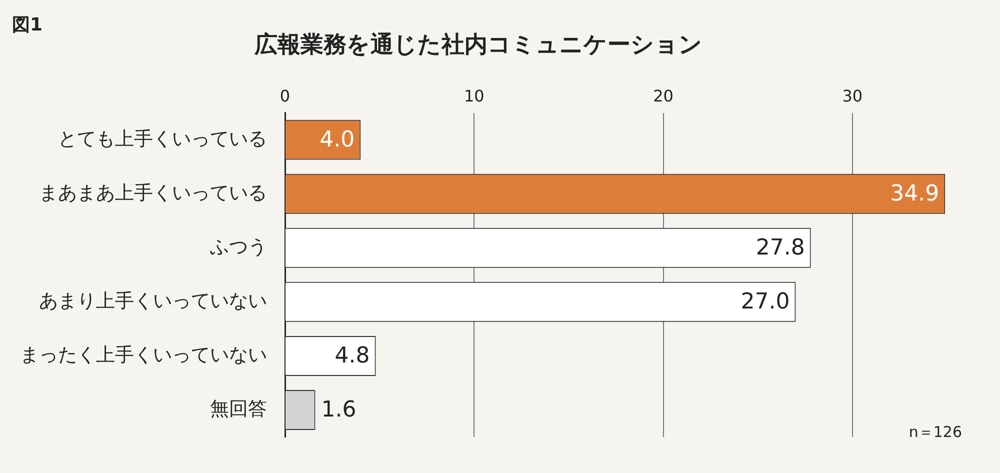  Describe the element at coordinates (338, 410) in the screenshot. I see `data-label: 1.6` at that location.